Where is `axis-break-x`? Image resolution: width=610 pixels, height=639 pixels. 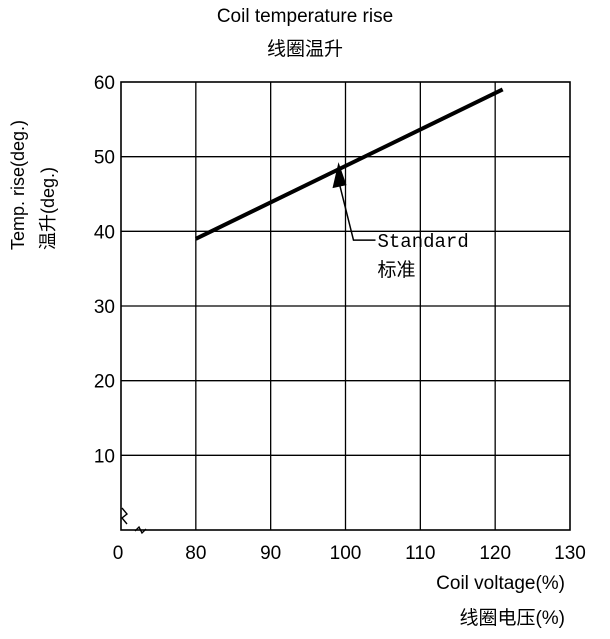 axis-break-x is located at coordinates (140, 530).